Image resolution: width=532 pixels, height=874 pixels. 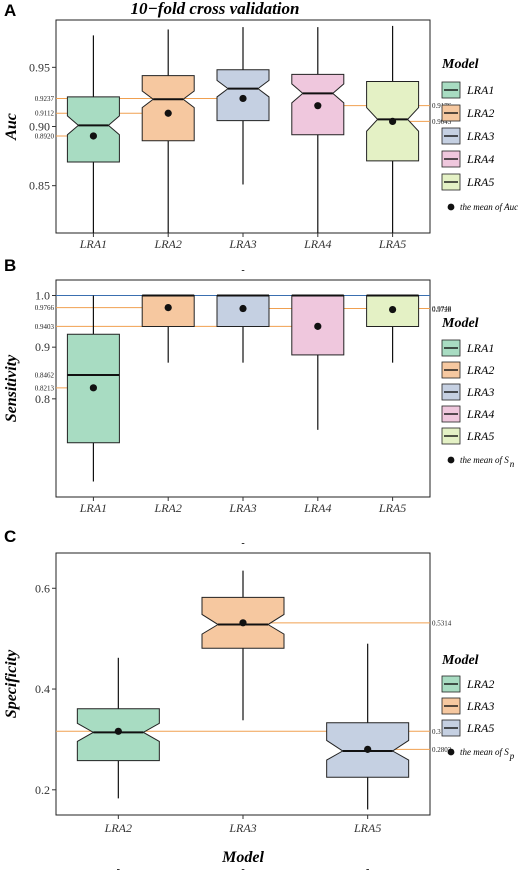 What do you see at coordinates (44, 114) in the screenshot?
I see `mean-value-label: 0.9112` at bounding box center [44, 114].